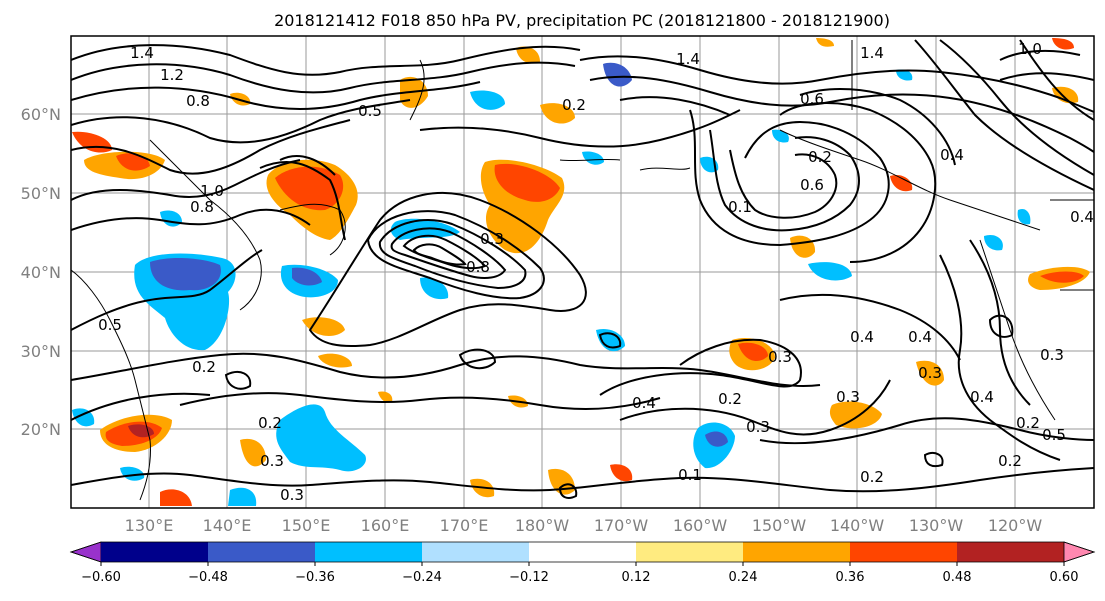  What do you see at coordinates (41, 114) in the screenshot?
I see `lat-label: 60°N` at bounding box center [41, 114].